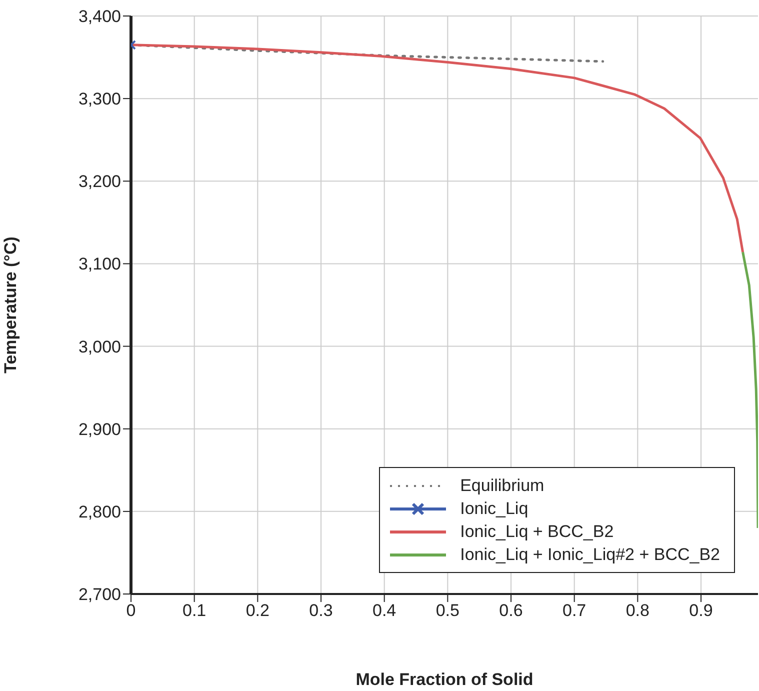 The height and width of the screenshot is (691, 759). What do you see at coordinates (194, 610) in the screenshot?
I see `x-tick-label: 0.1` at bounding box center [194, 610].